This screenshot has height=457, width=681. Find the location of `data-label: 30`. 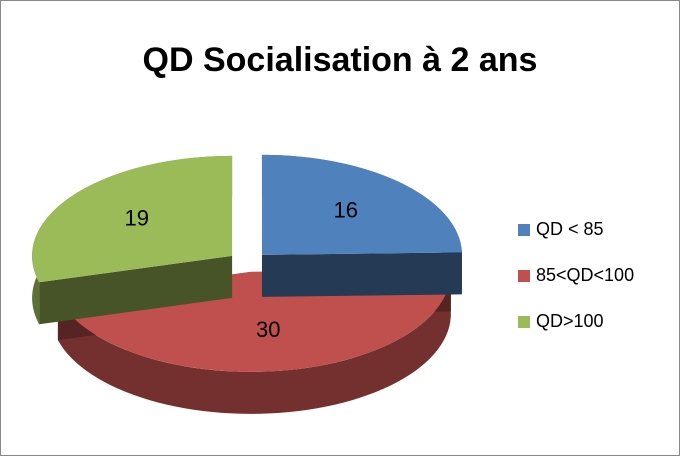

data-label: 30 is located at coordinates (268, 329).